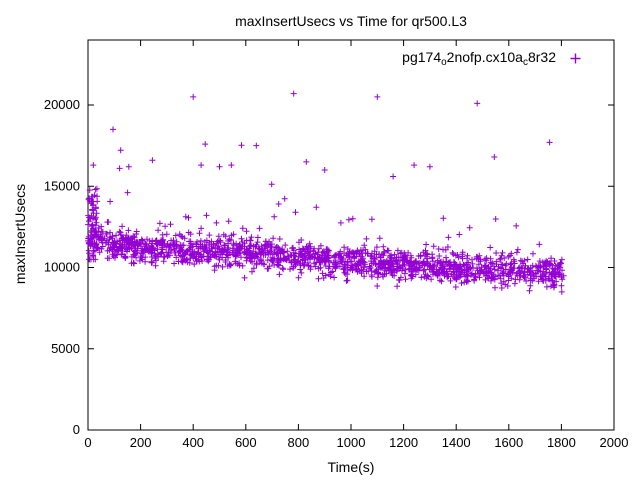  Describe the element at coordinates (422, 57) in the screenshot. I see `legend-label-part: pg174` at that location.